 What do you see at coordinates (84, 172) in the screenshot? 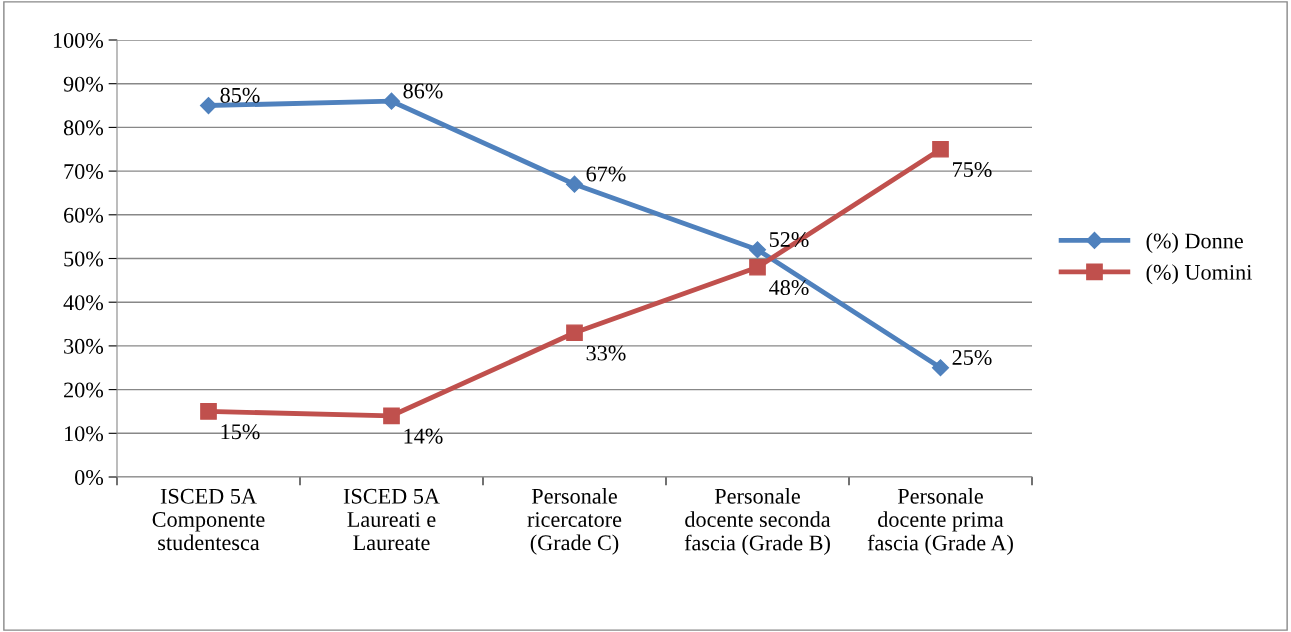
I see `y-tick-label: 70%` at bounding box center [84, 172].